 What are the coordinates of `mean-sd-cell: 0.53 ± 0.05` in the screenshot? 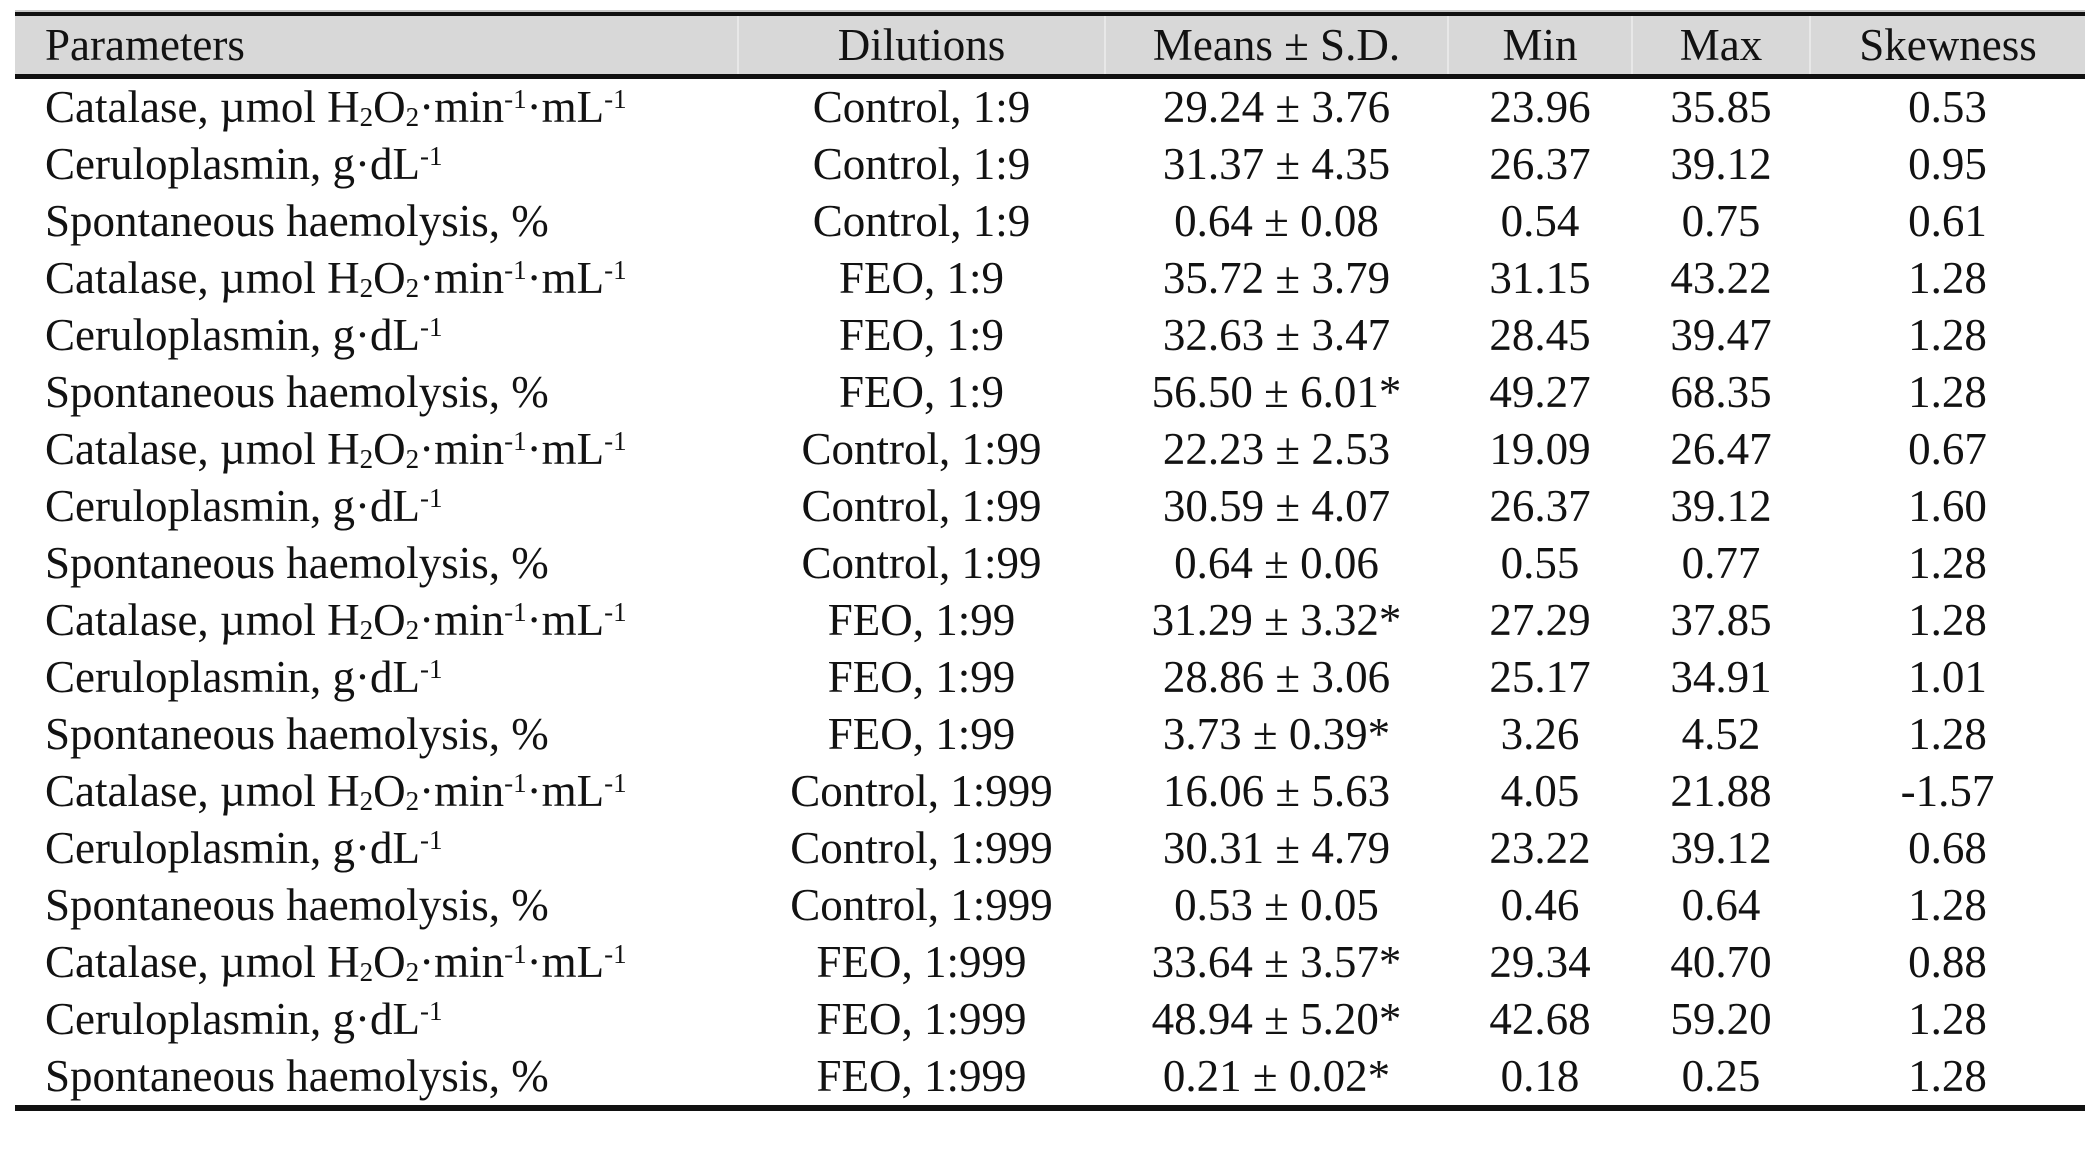 It's located at (1276, 905).